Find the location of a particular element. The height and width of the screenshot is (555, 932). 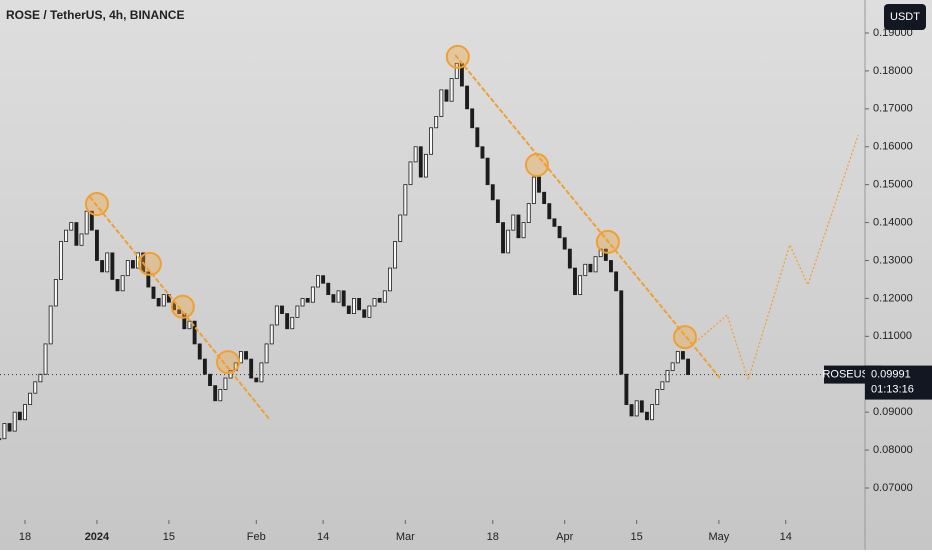

currency-label: USDT is located at coordinates (905, 17).